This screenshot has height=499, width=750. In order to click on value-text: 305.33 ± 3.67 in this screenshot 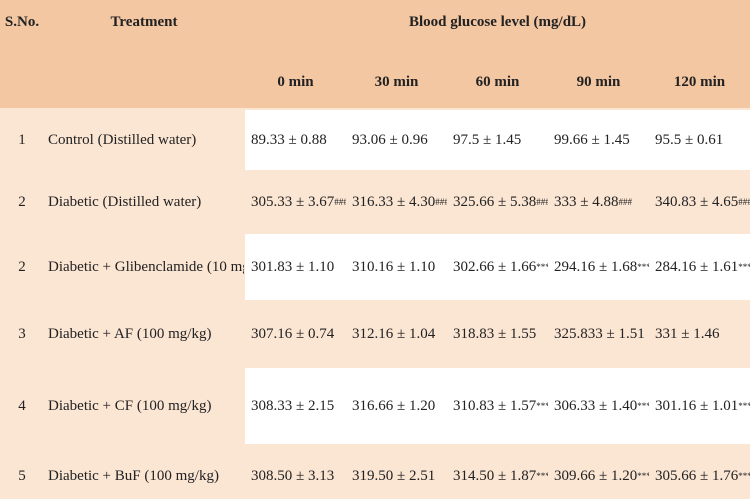, I will do `click(293, 201)`.